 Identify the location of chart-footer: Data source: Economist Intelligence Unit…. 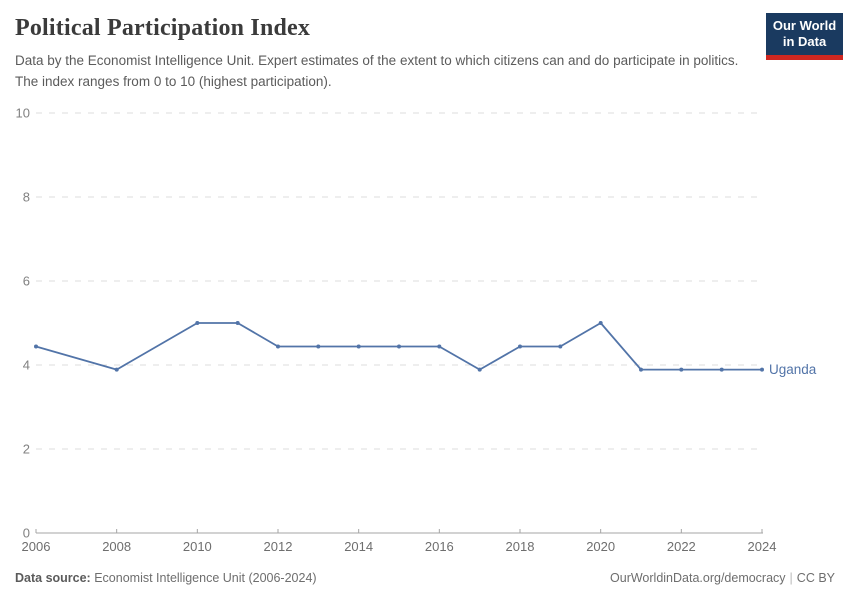
(425, 578).